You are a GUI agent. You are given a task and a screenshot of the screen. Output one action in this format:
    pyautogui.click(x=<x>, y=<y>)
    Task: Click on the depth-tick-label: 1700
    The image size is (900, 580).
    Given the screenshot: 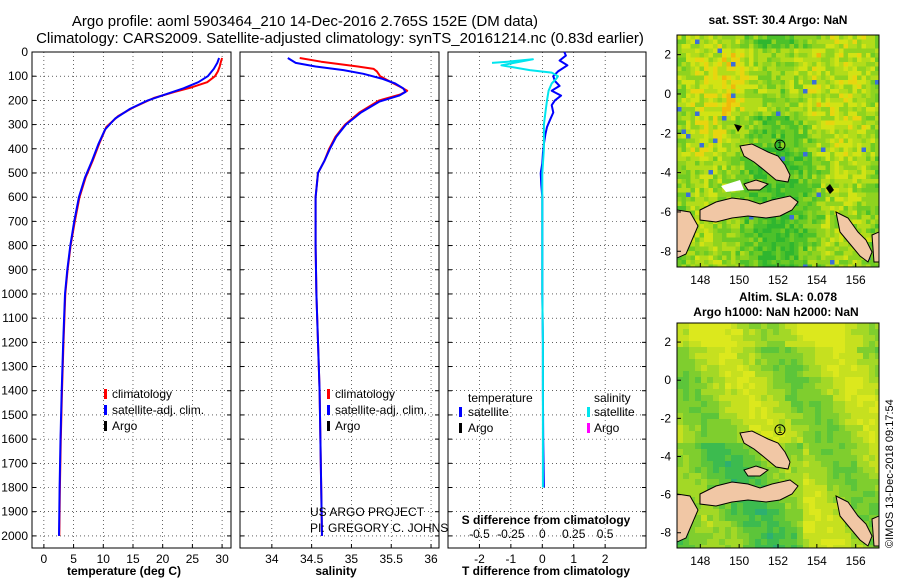 What is the action you would take?
    pyautogui.click(x=14, y=463)
    